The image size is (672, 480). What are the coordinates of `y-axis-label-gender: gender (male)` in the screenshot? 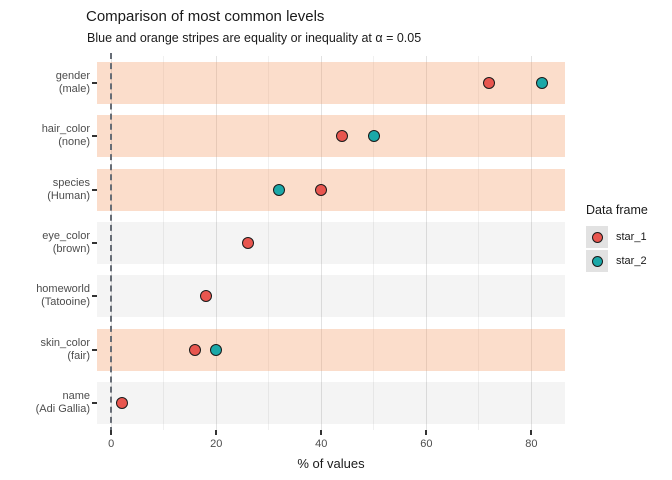 It's located at (72, 82).